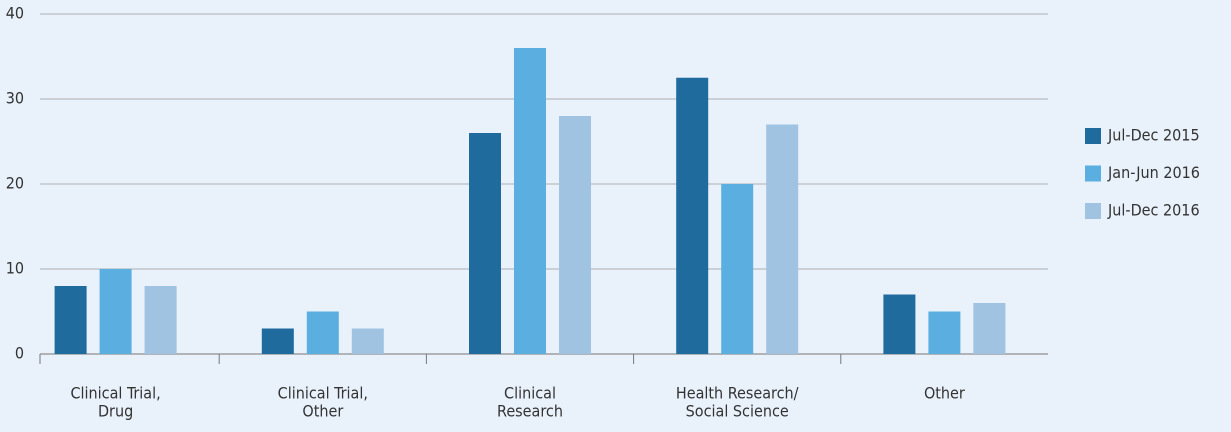  Describe the element at coordinates (1153, 135) in the screenshot. I see `legend-label: Jul-Dec 2015` at that location.